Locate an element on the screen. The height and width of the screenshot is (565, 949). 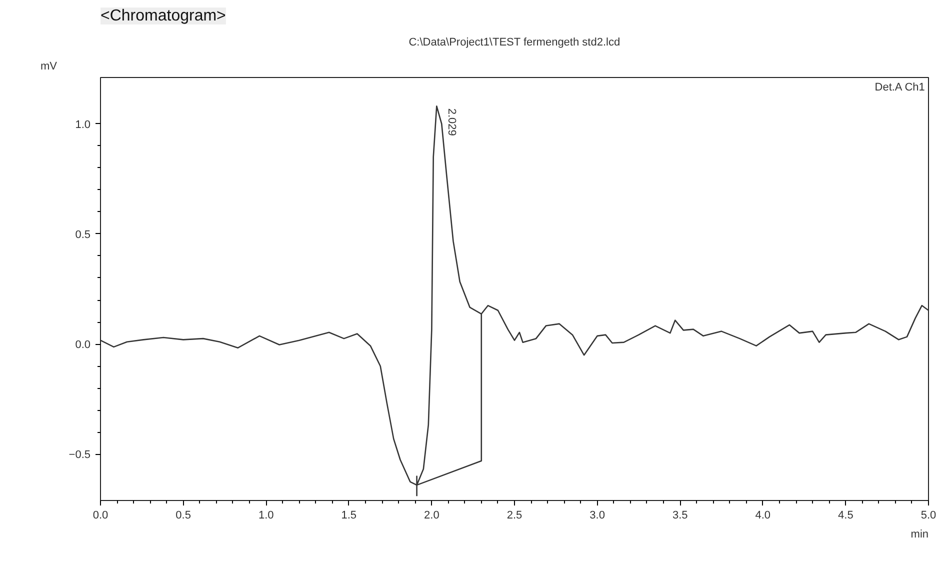
y-tick-label: −0.5 is located at coordinates (79, 455).